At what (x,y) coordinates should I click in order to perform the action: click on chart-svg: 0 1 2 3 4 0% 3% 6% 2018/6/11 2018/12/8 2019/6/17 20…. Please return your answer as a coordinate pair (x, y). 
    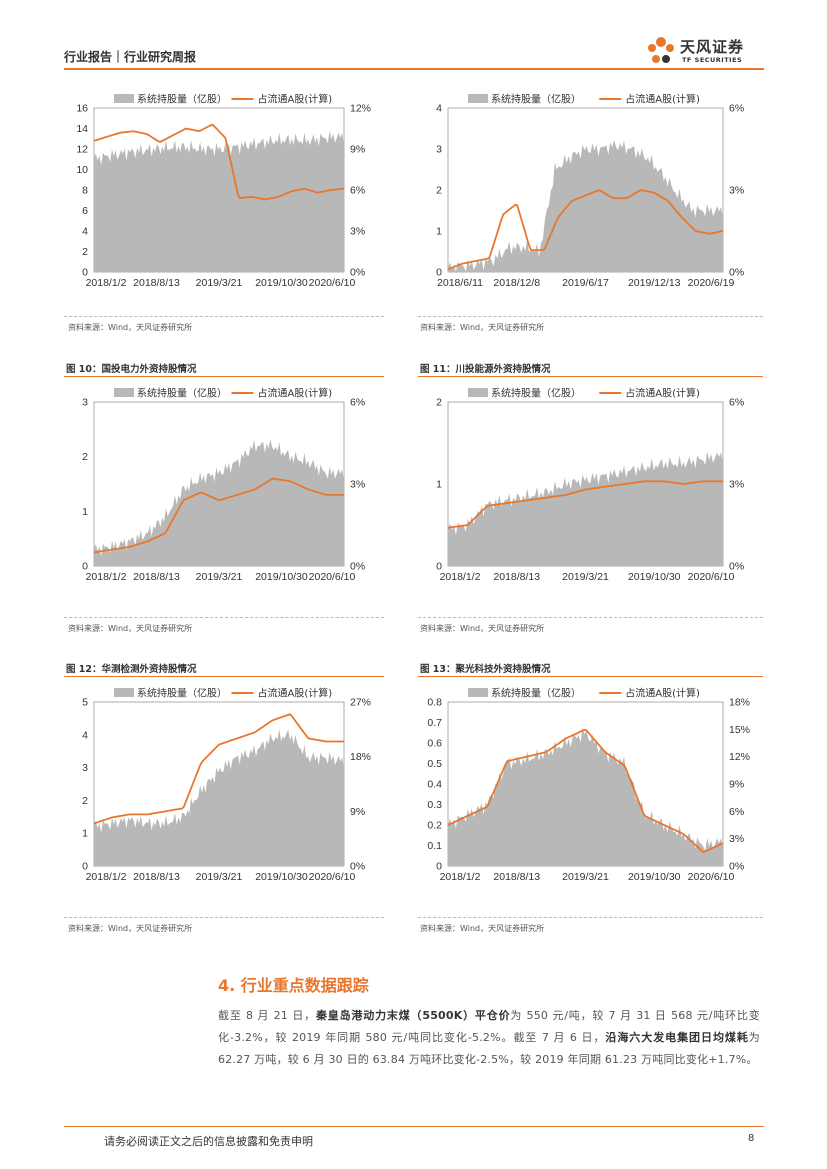
    Looking at the image, I should click on (590, 191).